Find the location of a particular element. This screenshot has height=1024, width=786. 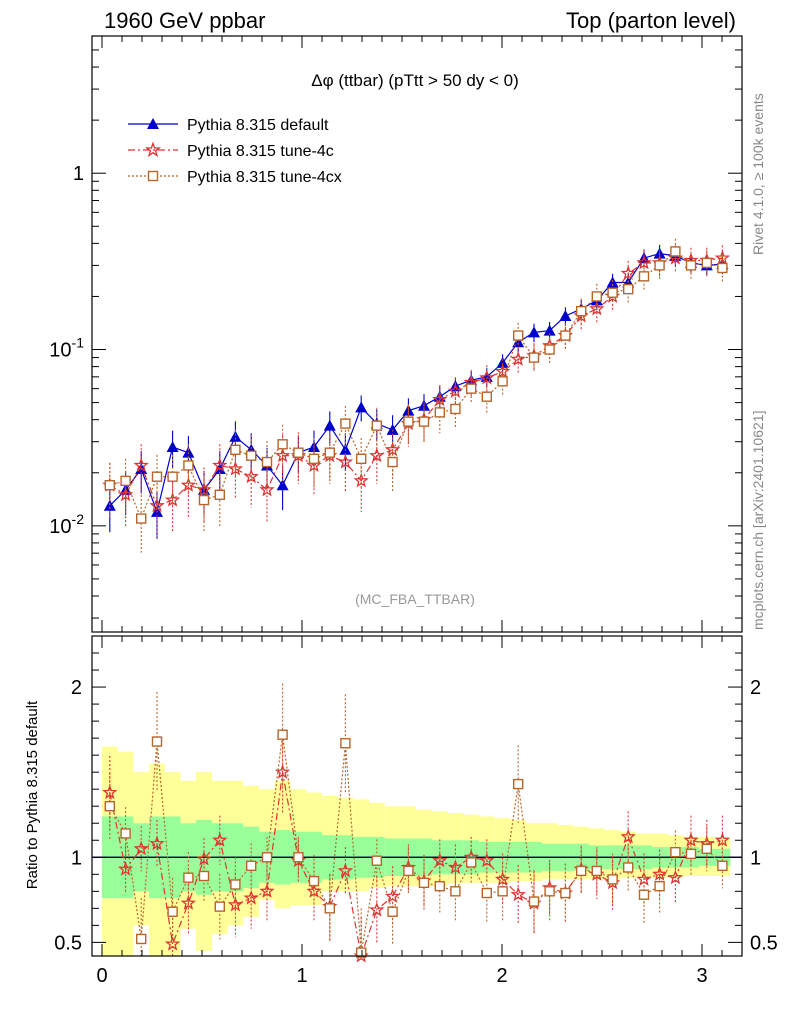

legend-item-tune4cx: Pythia 8.315 tune-4cx is located at coordinates (235, 177).